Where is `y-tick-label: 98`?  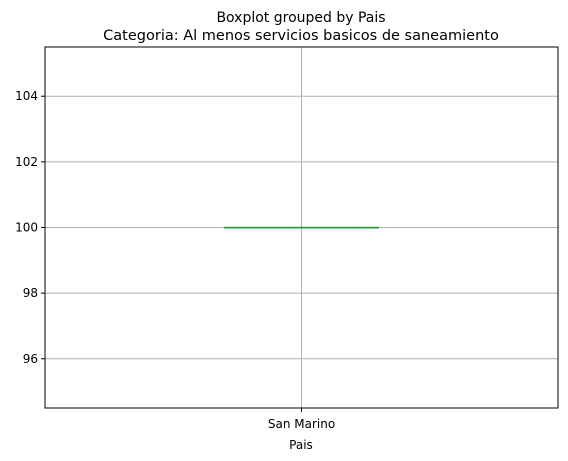
y-tick-label: 98 is located at coordinates (30, 293).